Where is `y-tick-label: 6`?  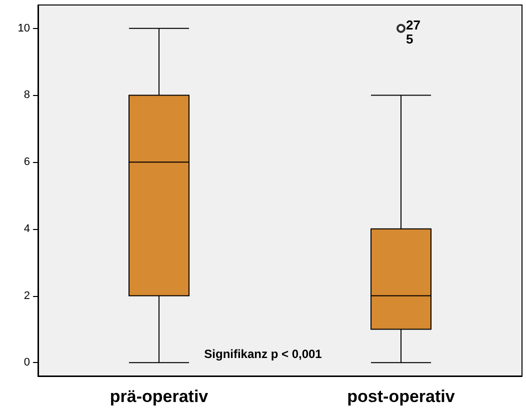
y-tick-label: 6 is located at coordinates (27, 162).